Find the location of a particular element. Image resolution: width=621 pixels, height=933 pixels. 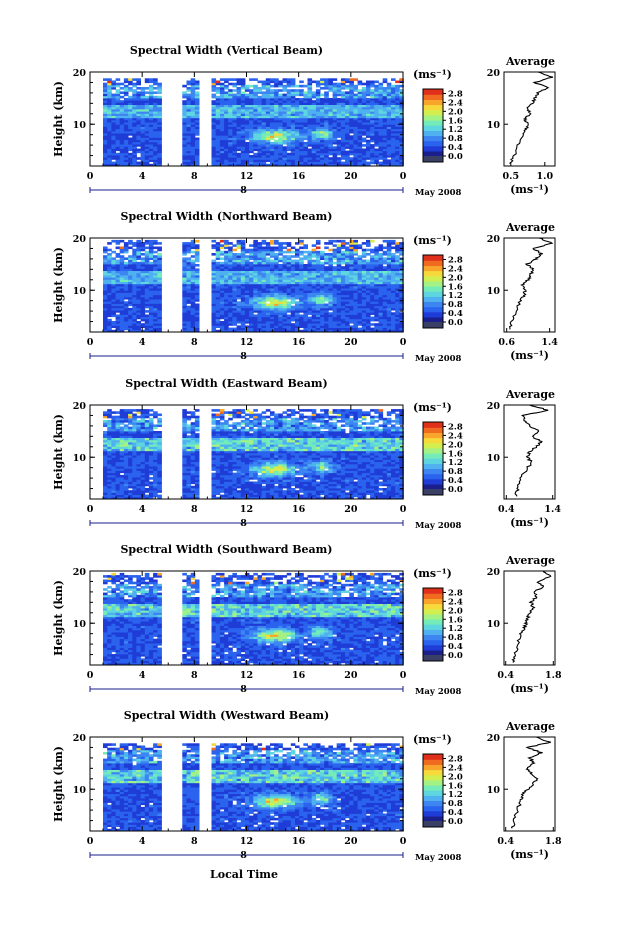

profile-x-tick-label: 0.5 is located at coordinates (511, 176).